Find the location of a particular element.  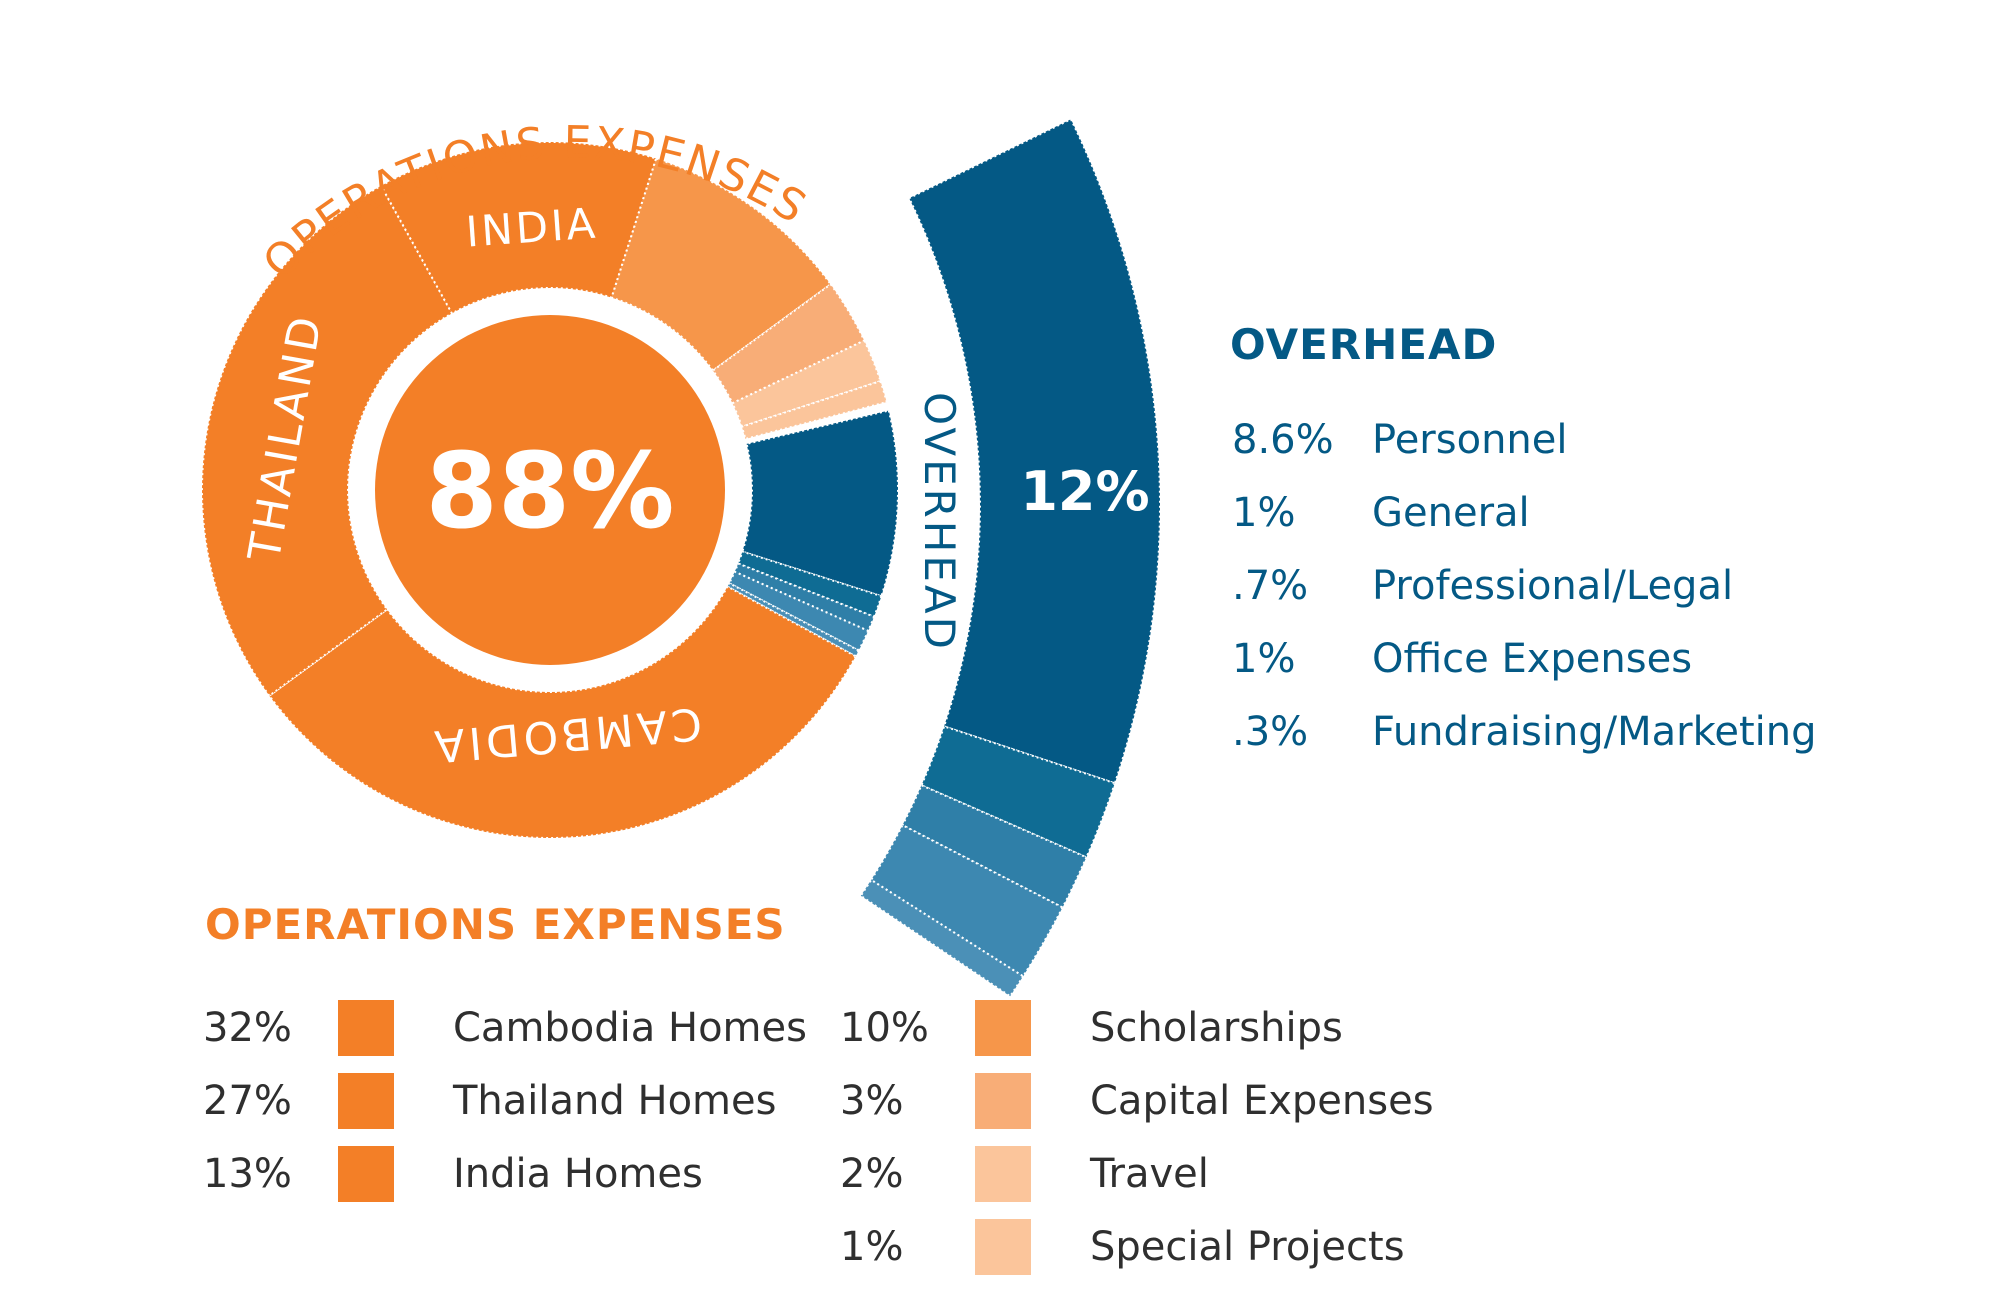

operations-legend-label: India Homes is located at coordinates (578, 1174).